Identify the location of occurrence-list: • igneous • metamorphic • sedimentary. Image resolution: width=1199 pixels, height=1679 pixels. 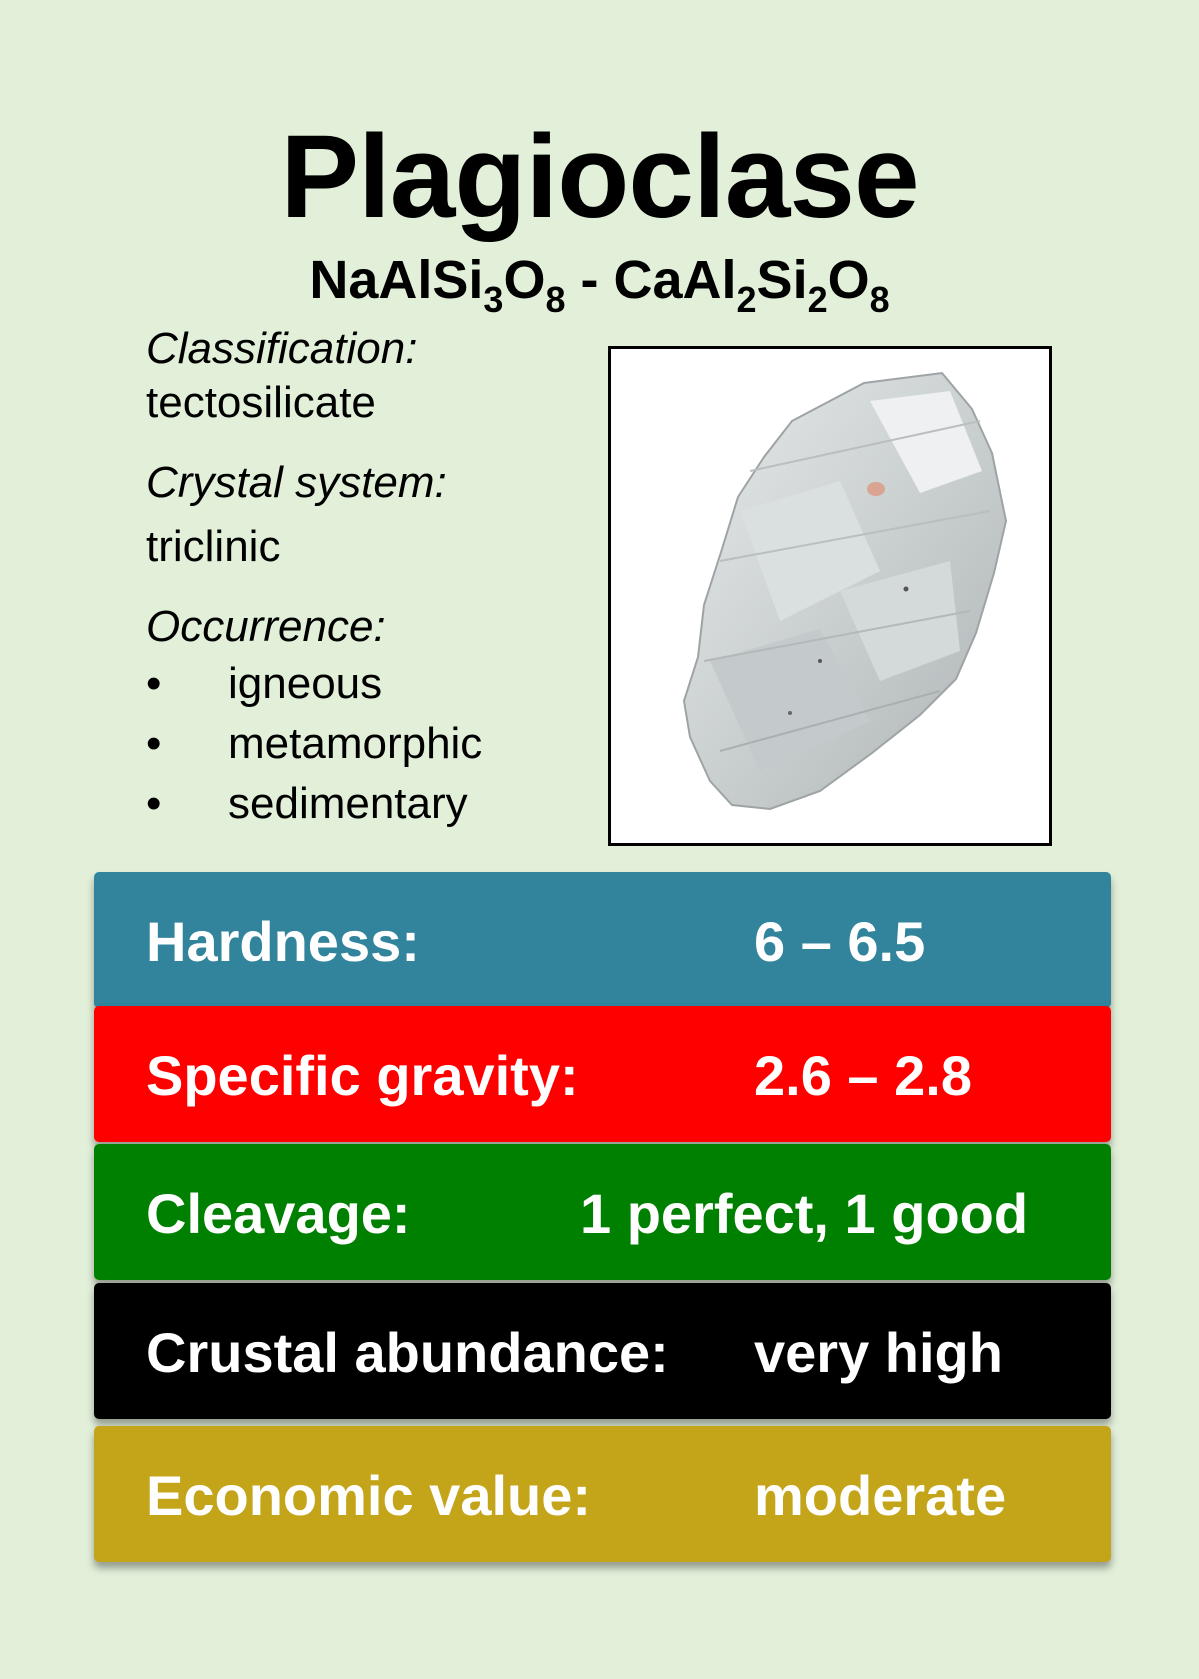
(376, 744).